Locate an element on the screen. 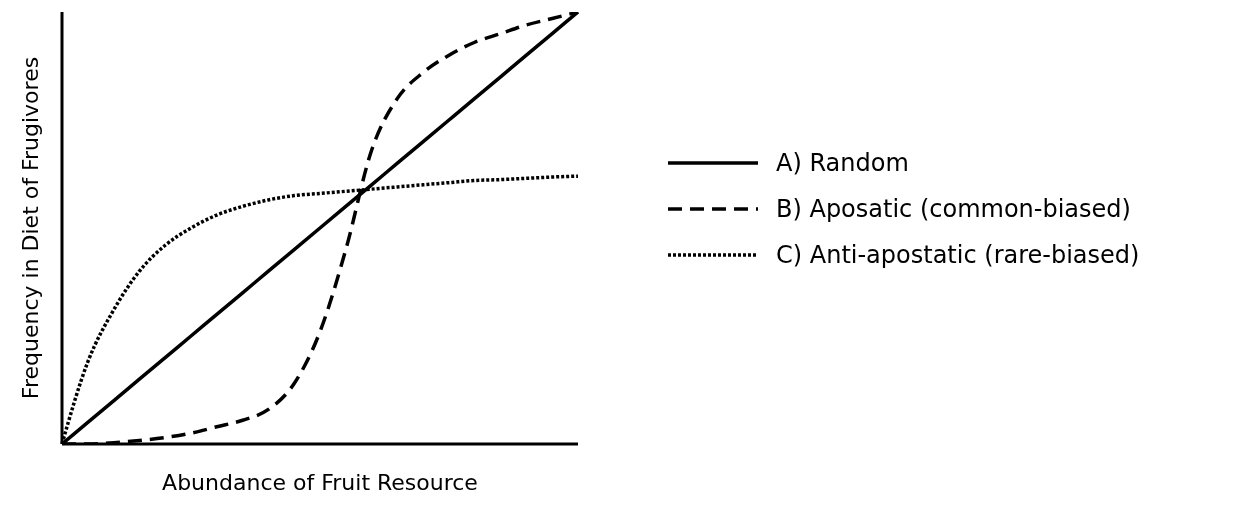 The width and height of the screenshot is (1236, 508). legend-label: A) Random is located at coordinates (842, 163).